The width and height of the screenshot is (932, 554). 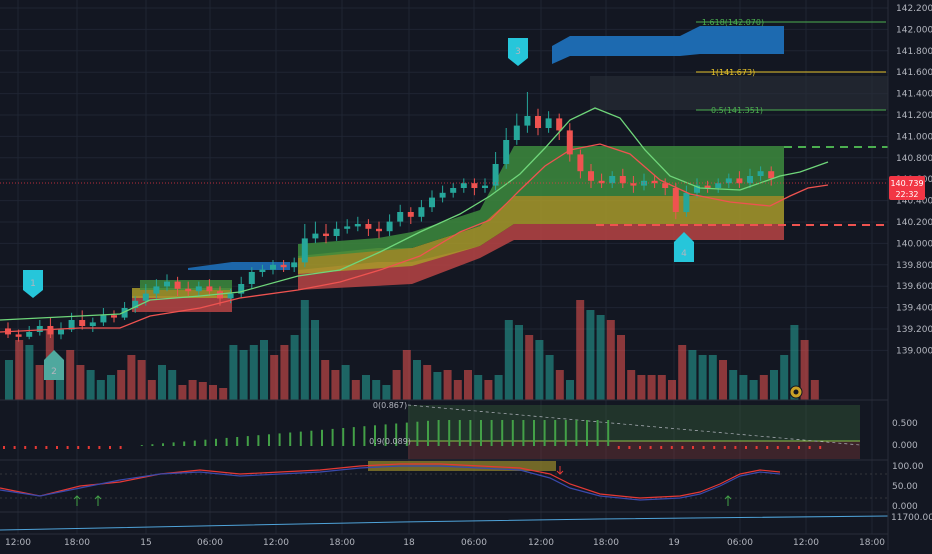 I want to click on rsi-axis-label: 50.00, so click(x=905, y=487).